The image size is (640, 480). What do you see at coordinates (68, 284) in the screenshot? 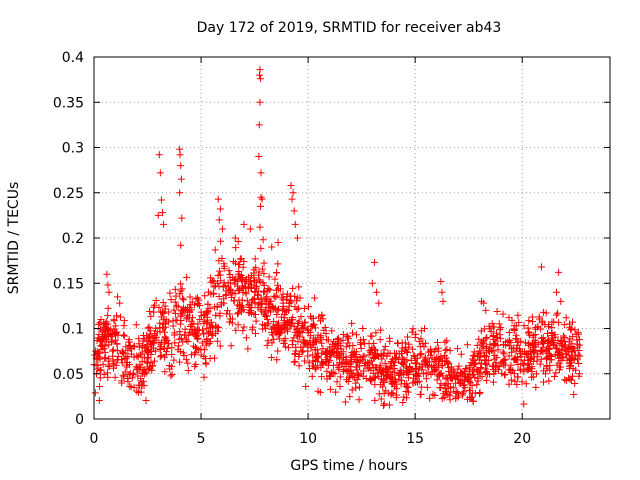
I see `y-tick-label: 0.15` at bounding box center [68, 284].